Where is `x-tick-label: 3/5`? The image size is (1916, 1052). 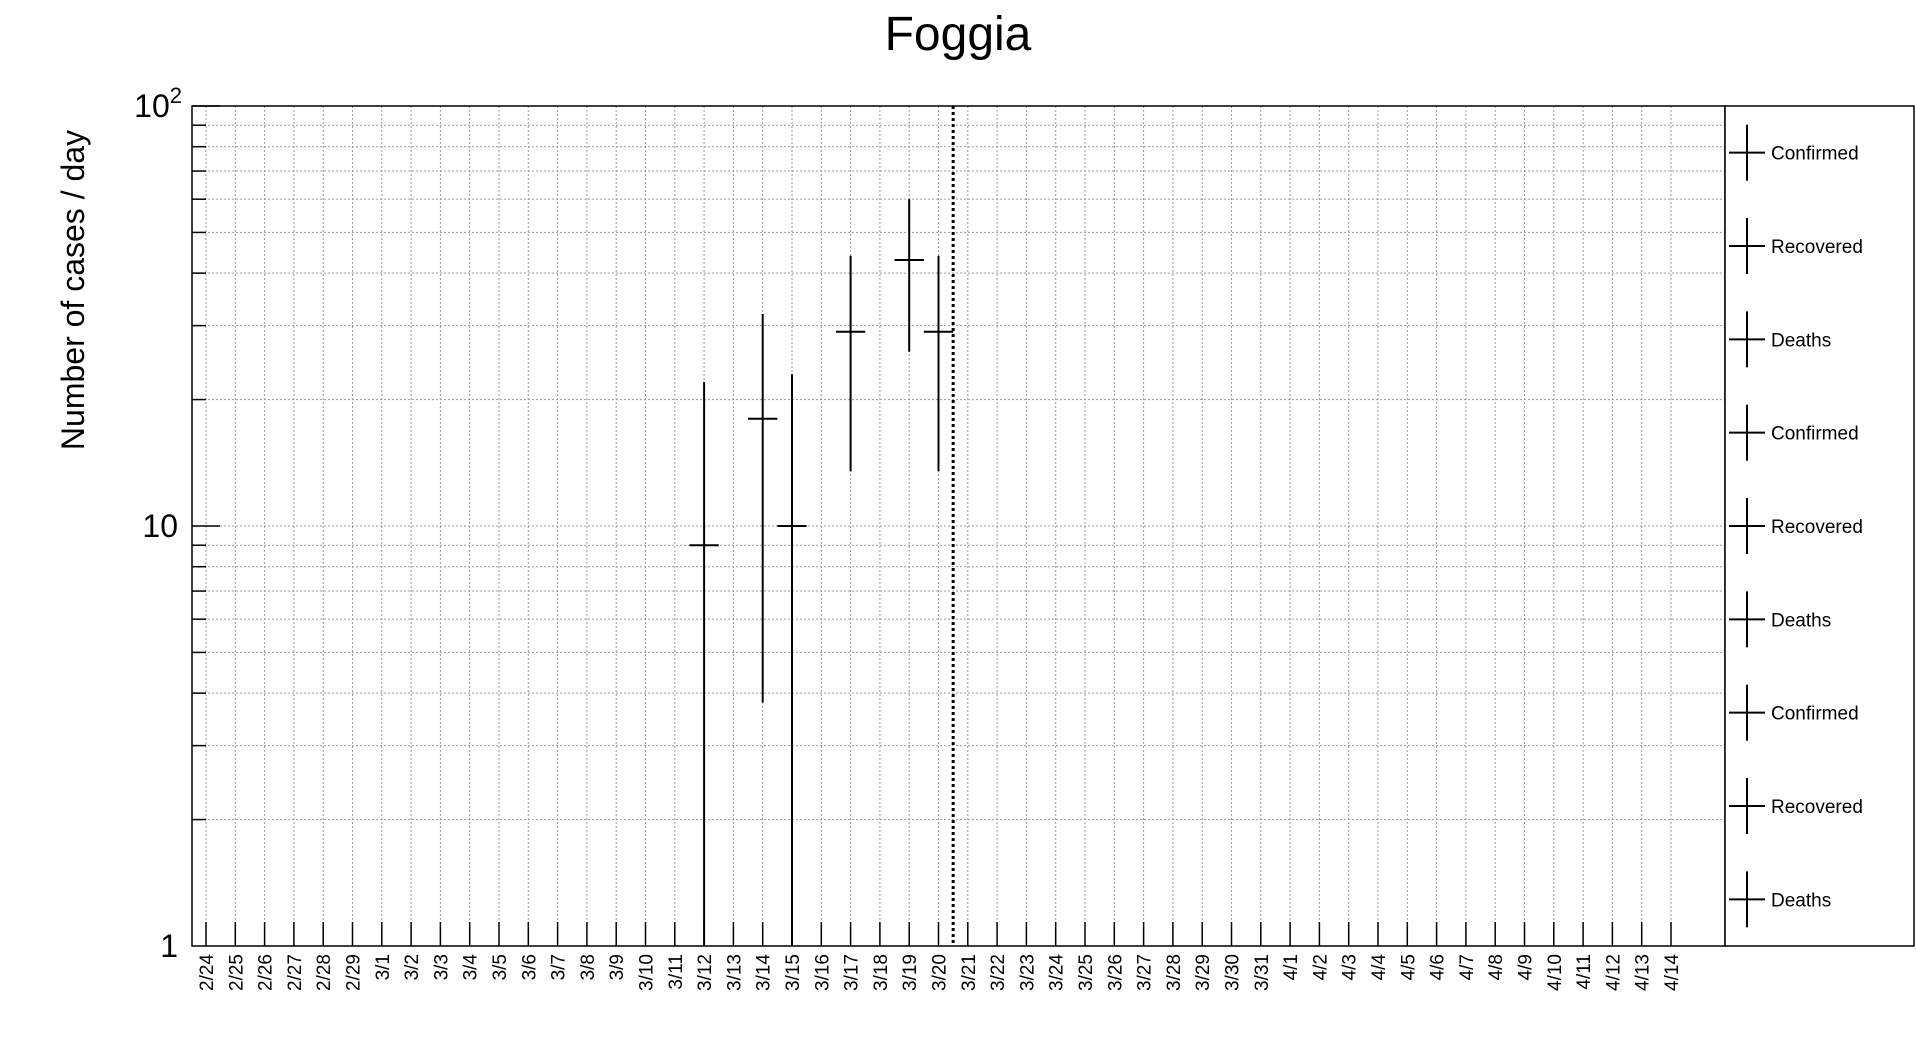 x-tick-label: 3/5 is located at coordinates (500, 967).